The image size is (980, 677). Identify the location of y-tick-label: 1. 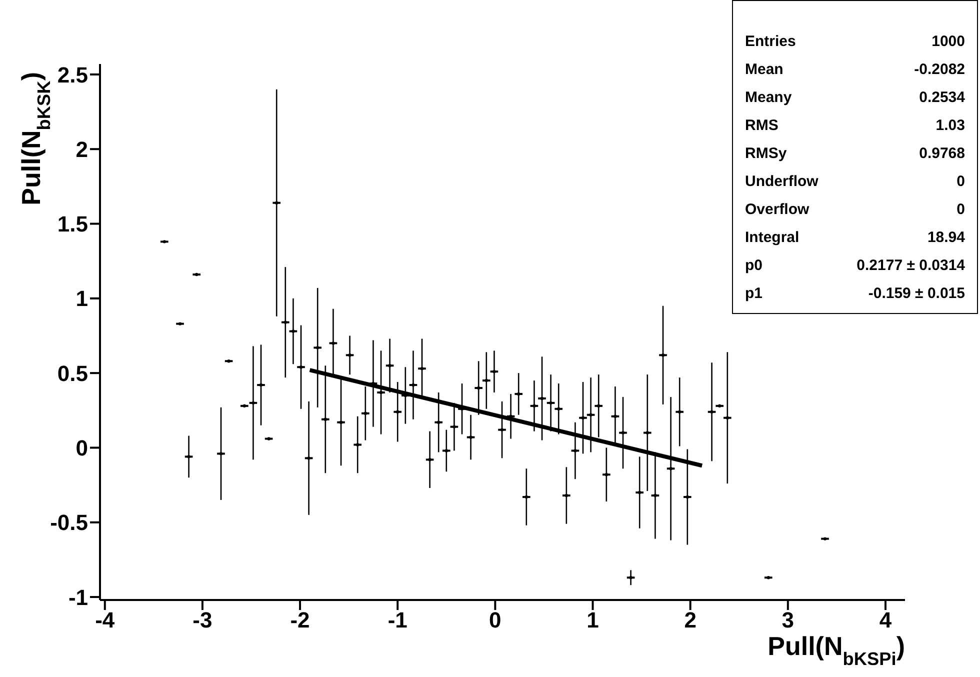
(82, 299).